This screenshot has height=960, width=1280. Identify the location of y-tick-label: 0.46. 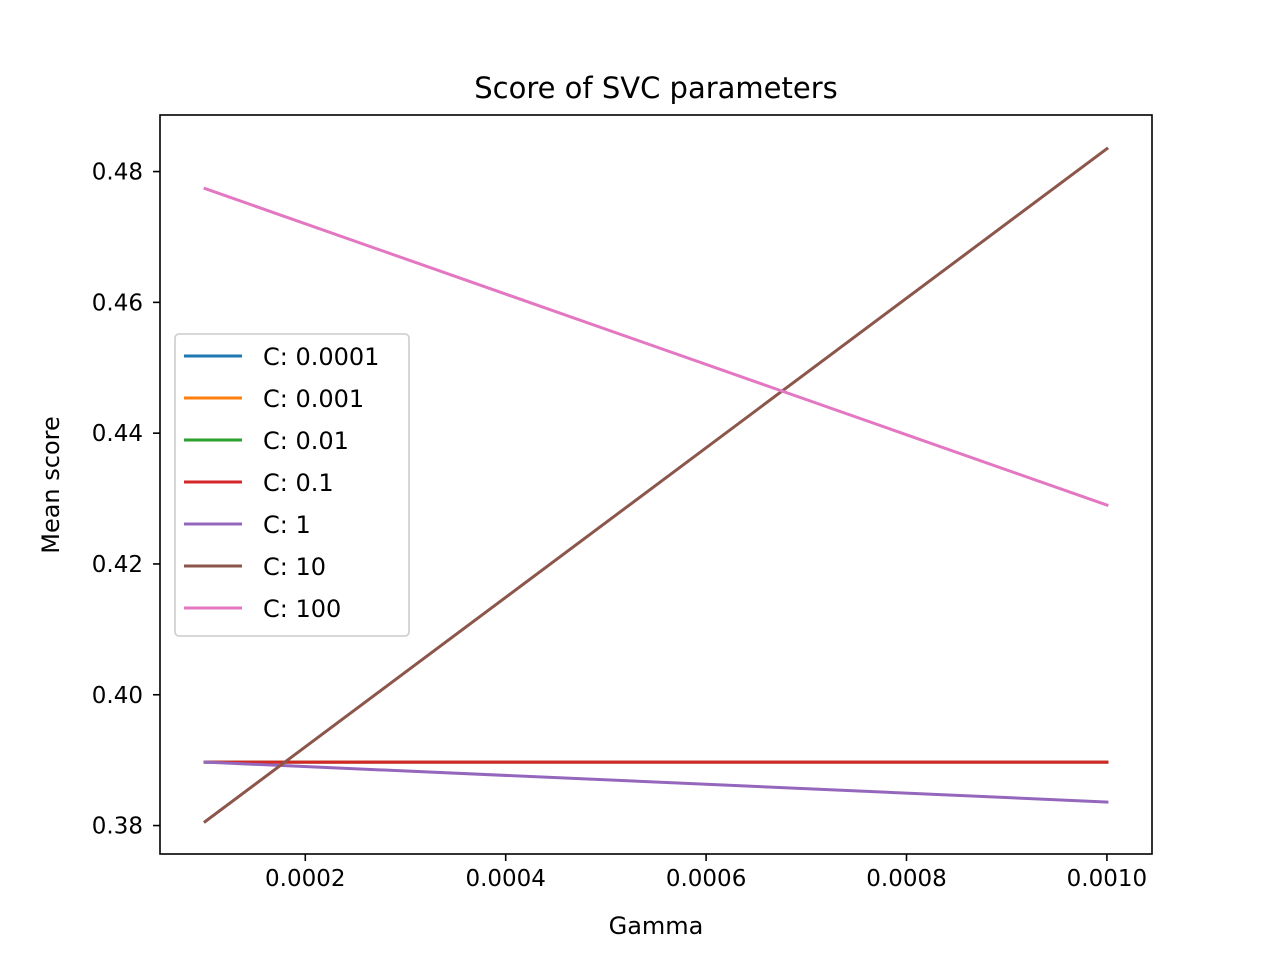
(117, 303).